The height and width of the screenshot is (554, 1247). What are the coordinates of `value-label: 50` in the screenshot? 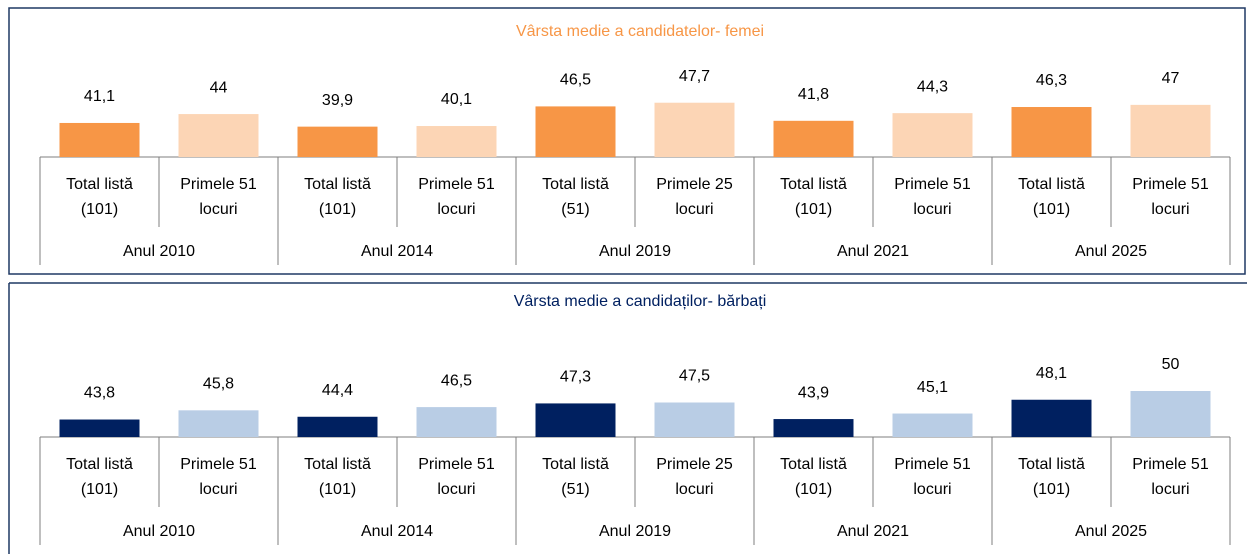 It's located at (1171, 364).